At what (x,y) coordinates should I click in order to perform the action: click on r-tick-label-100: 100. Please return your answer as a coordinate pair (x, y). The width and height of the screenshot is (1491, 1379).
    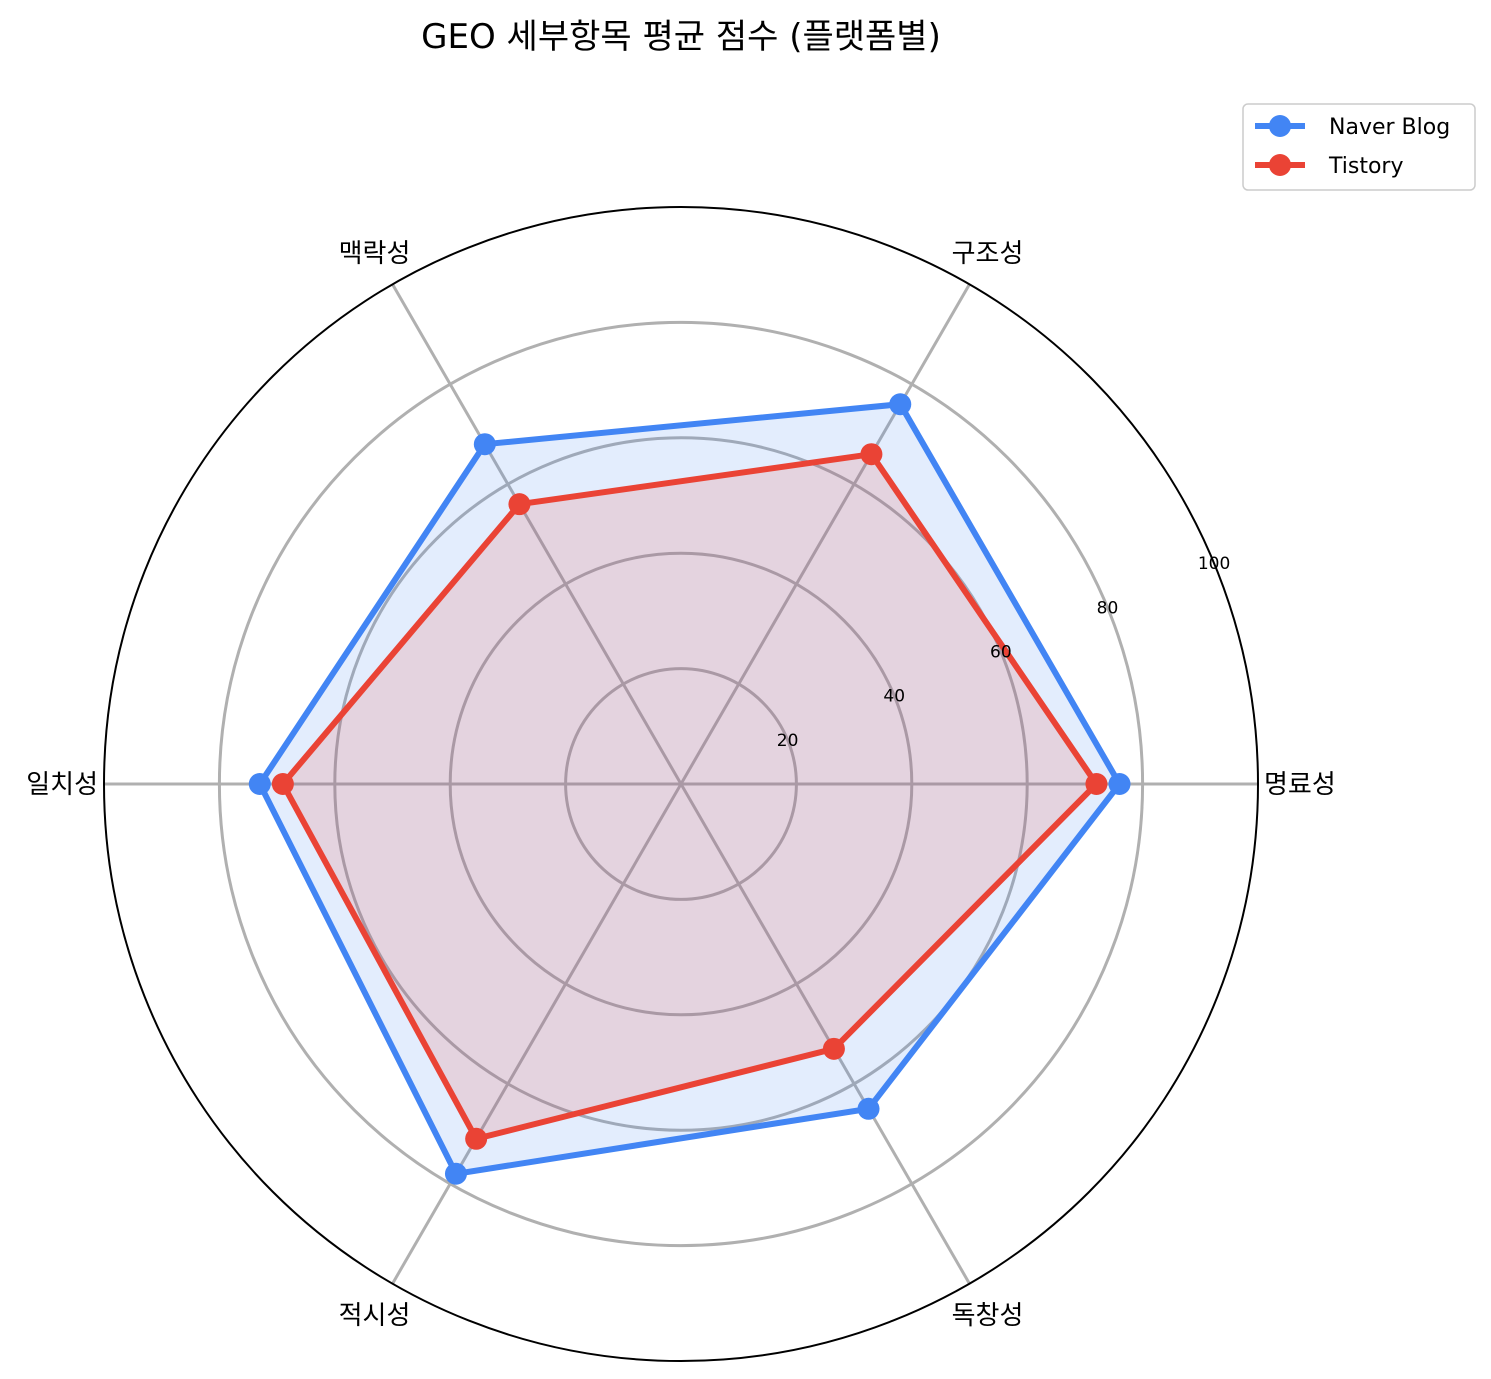
    Looking at the image, I should click on (1214, 564).